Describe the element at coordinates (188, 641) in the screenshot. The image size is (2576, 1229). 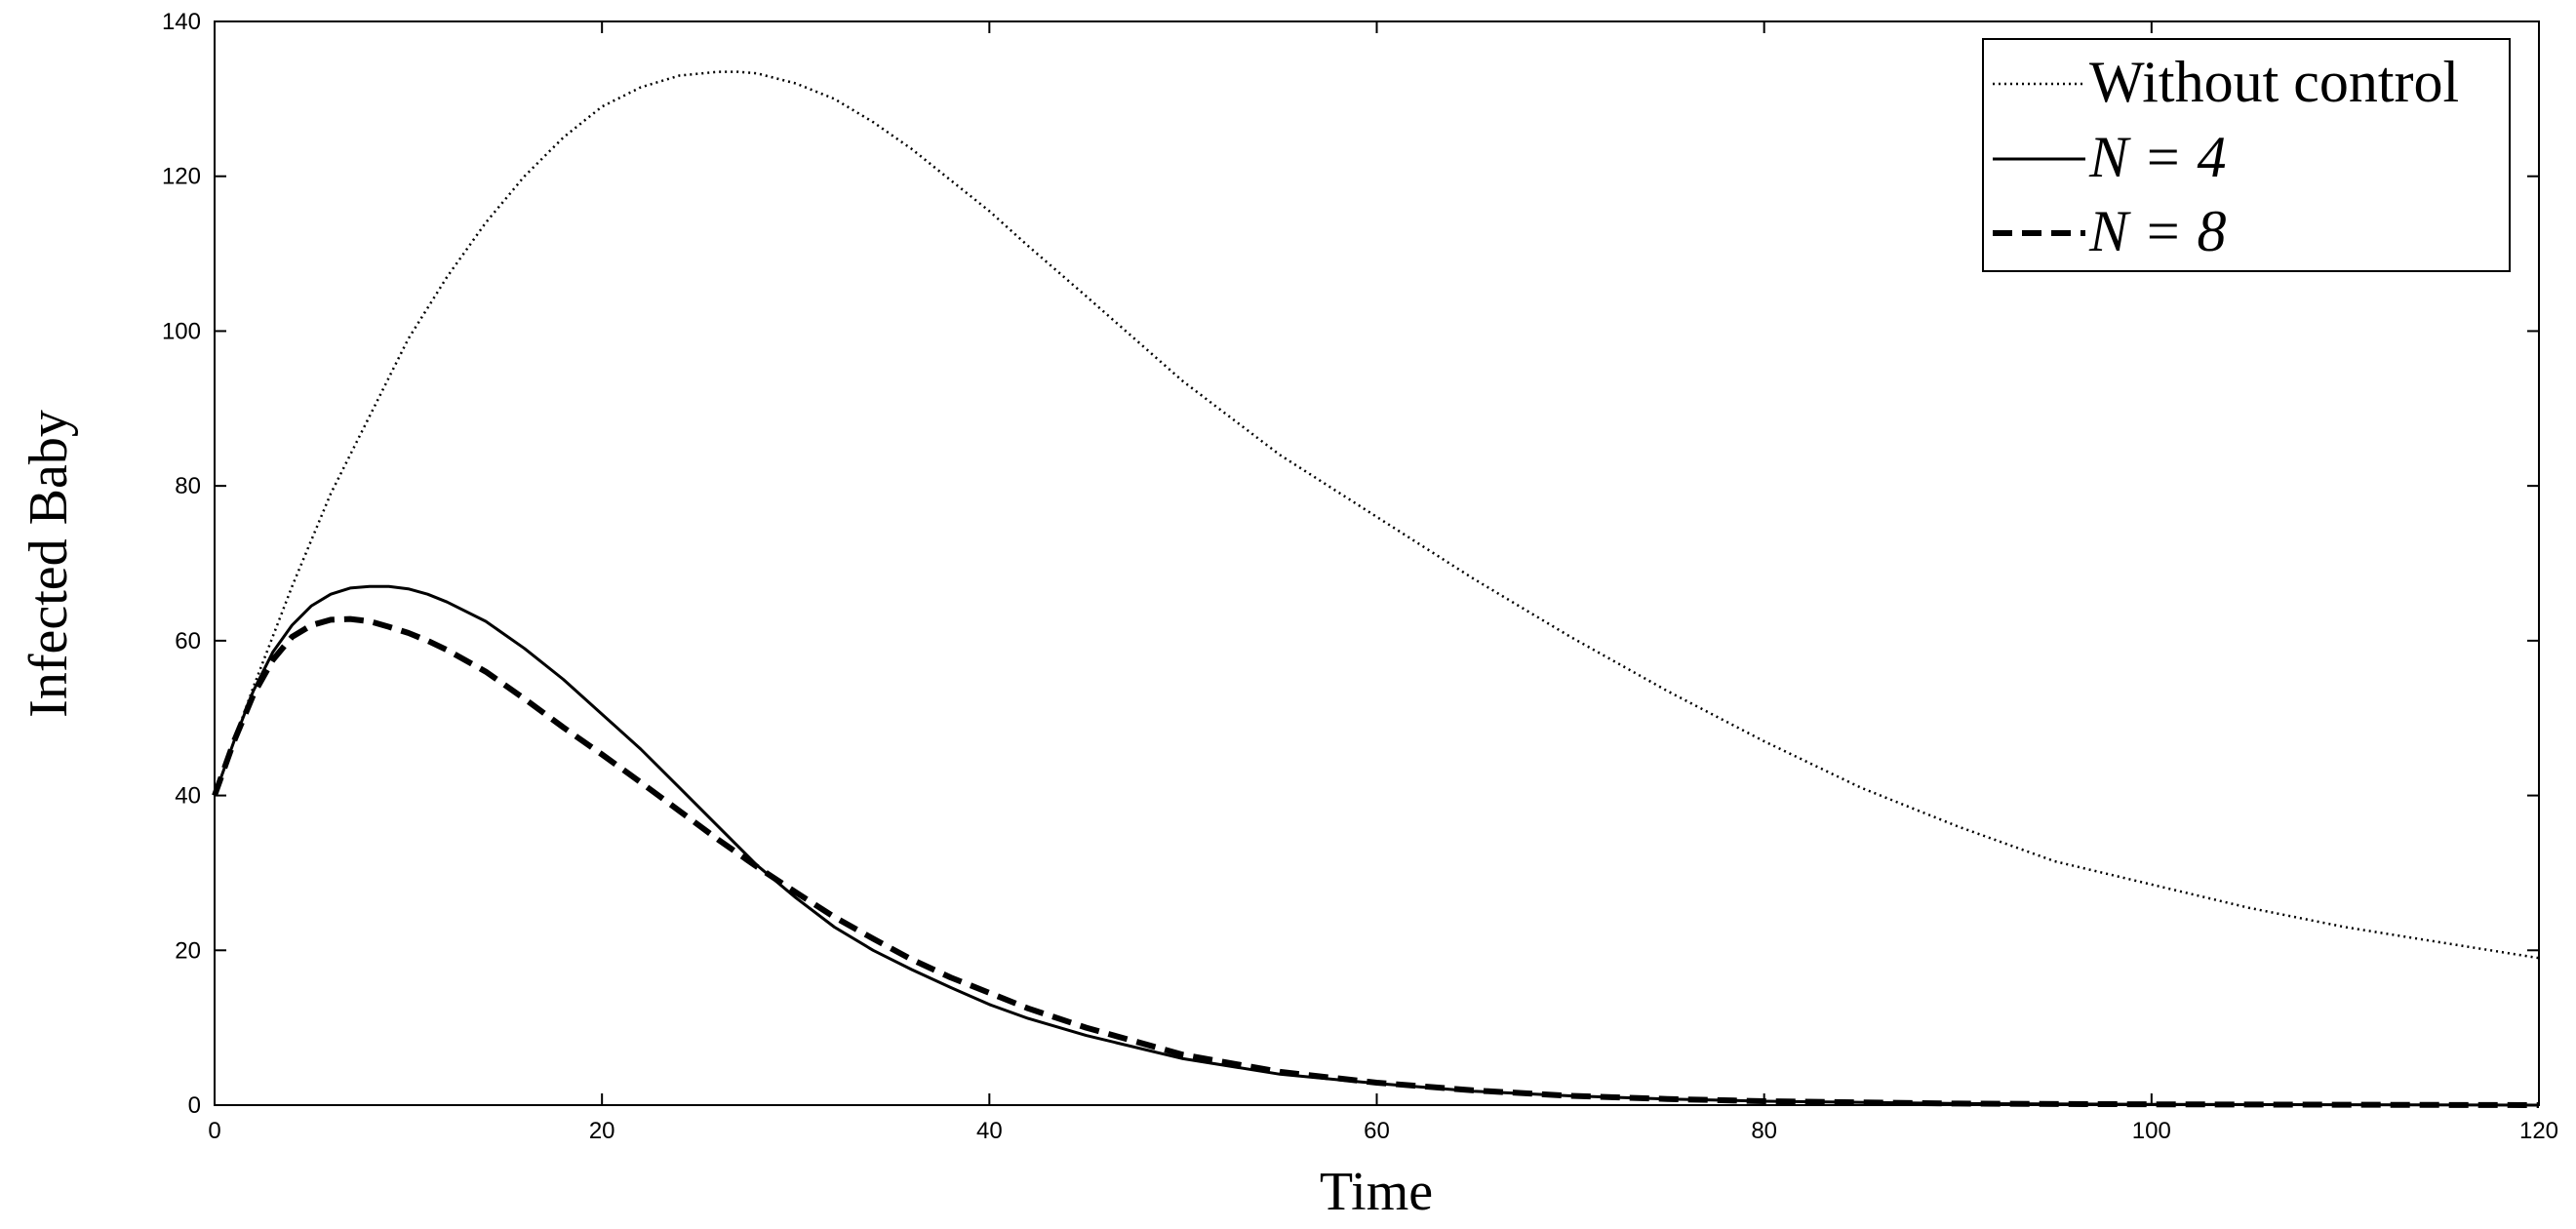
I see `y-tick-label: 60` at that location.